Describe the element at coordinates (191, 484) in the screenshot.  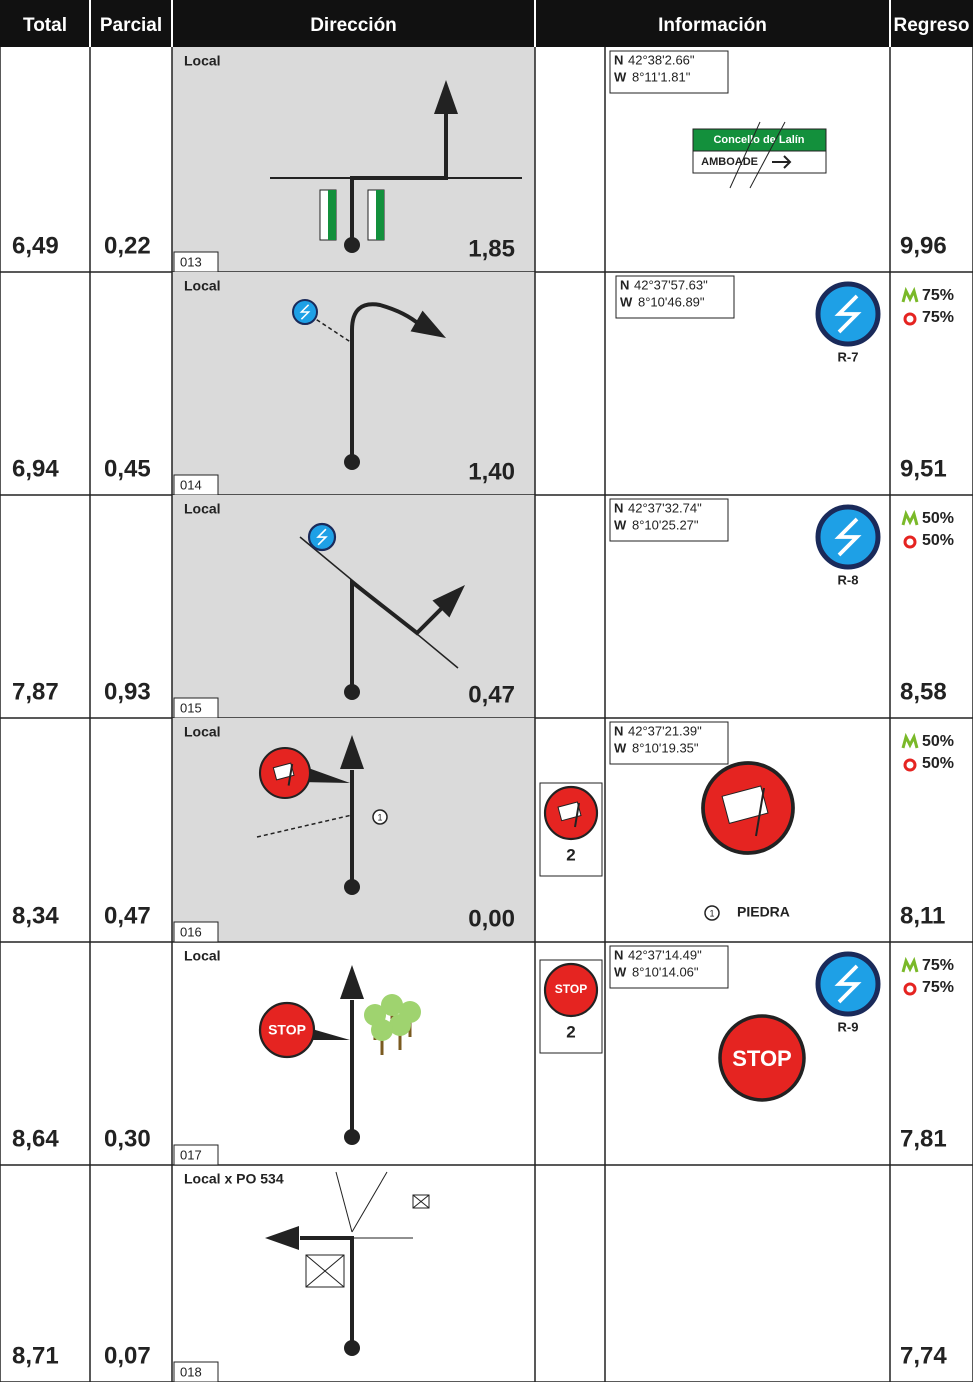
I see `waypoint-id: 014` at that location.